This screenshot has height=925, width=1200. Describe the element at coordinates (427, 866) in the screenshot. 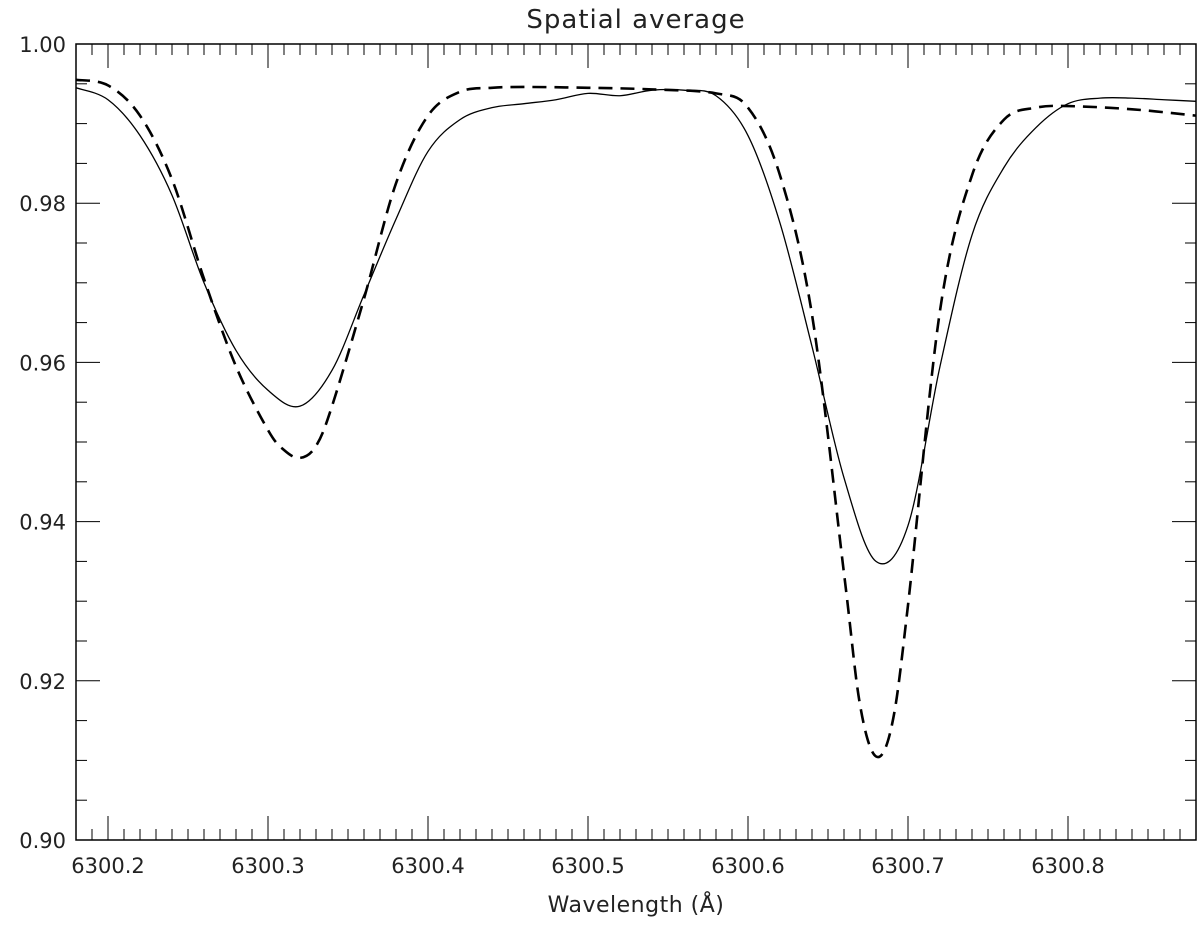

I see `x-tick-label: 6300.4` at that location.